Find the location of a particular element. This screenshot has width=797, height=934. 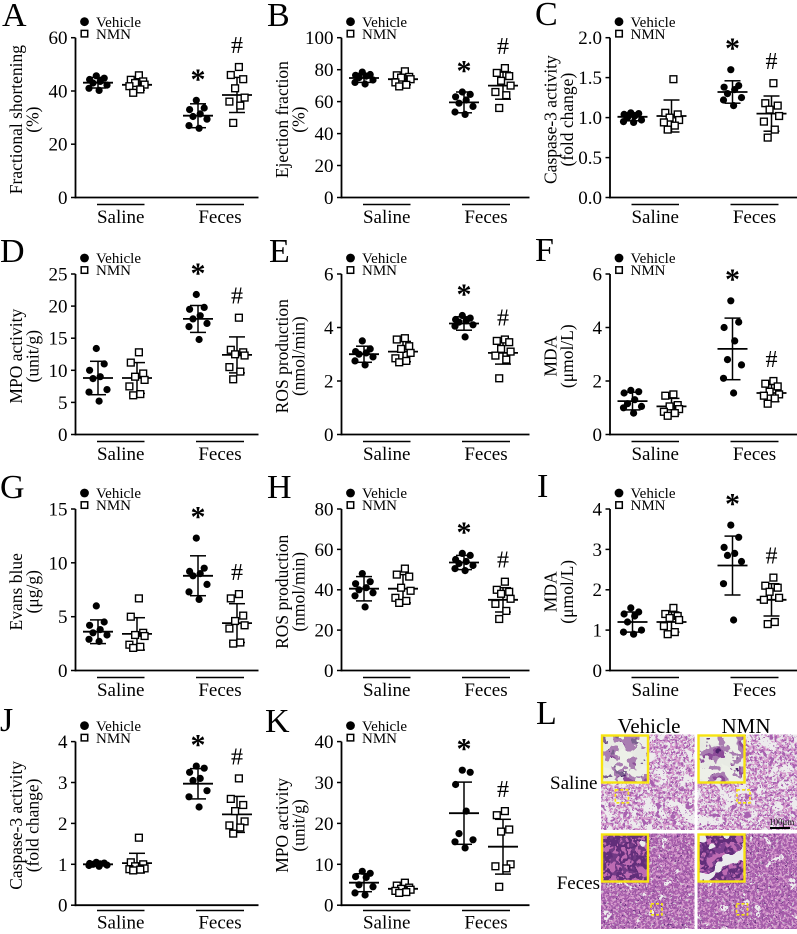

svg-text: J is located at coordinates (6, 720).